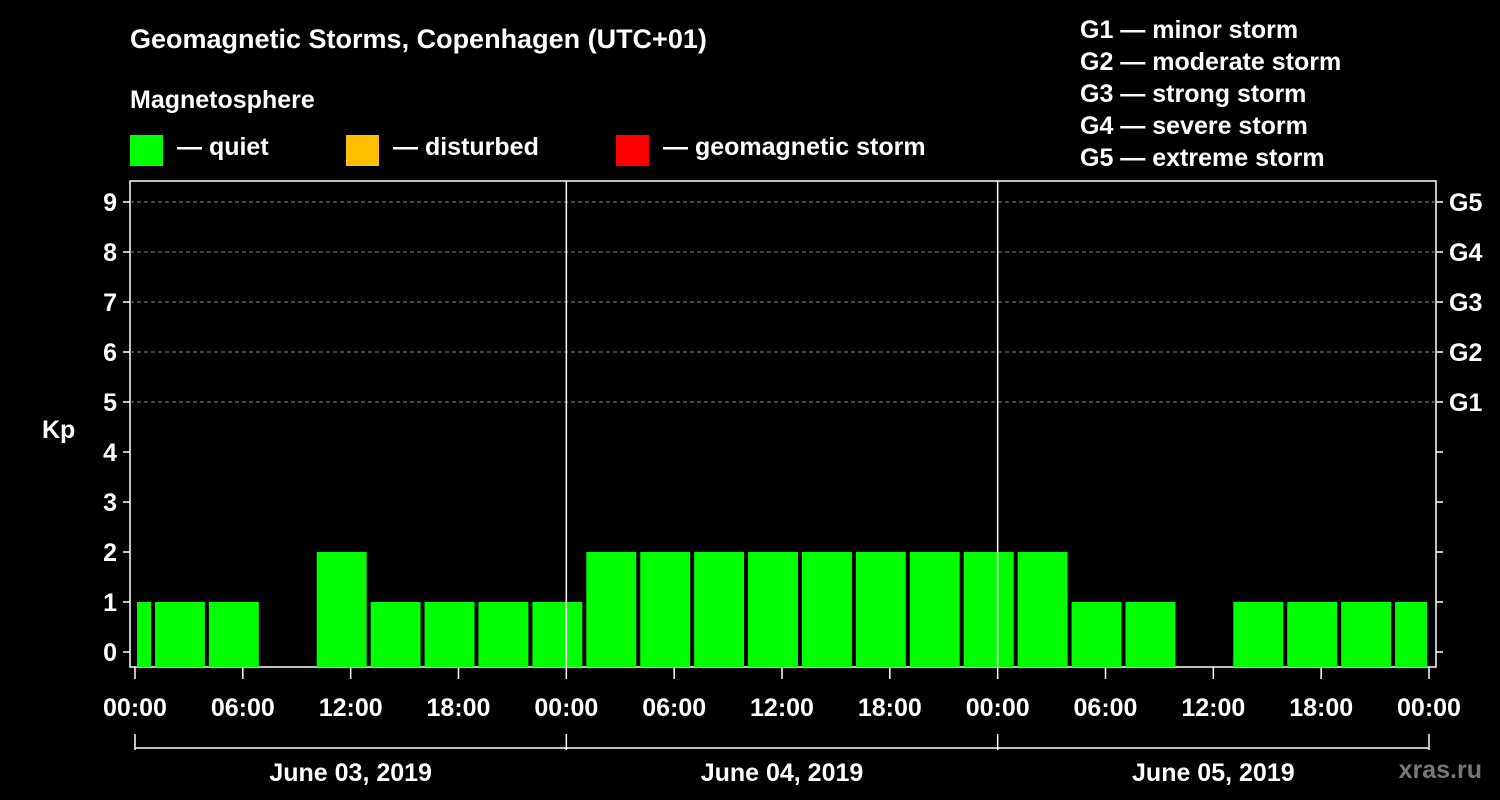 This screenshot has height=800, width=1500. I want to click on storm-scale-label: G2, so click(1465, 353).